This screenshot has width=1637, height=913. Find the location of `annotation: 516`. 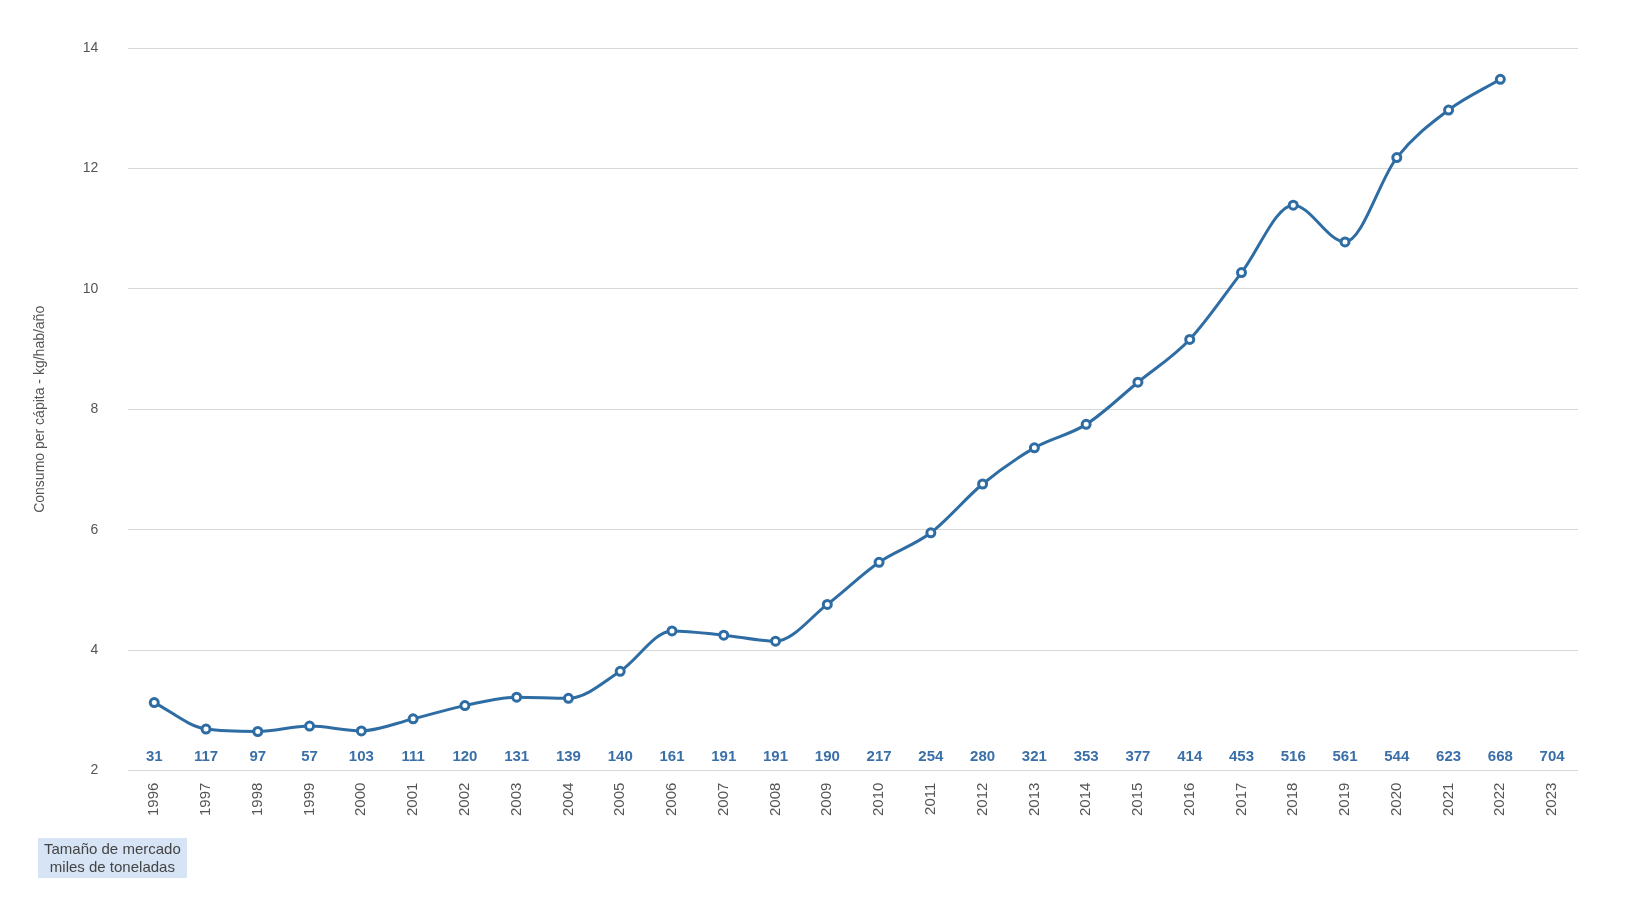

annotation: 516 is located at coordinates (1293, 756).